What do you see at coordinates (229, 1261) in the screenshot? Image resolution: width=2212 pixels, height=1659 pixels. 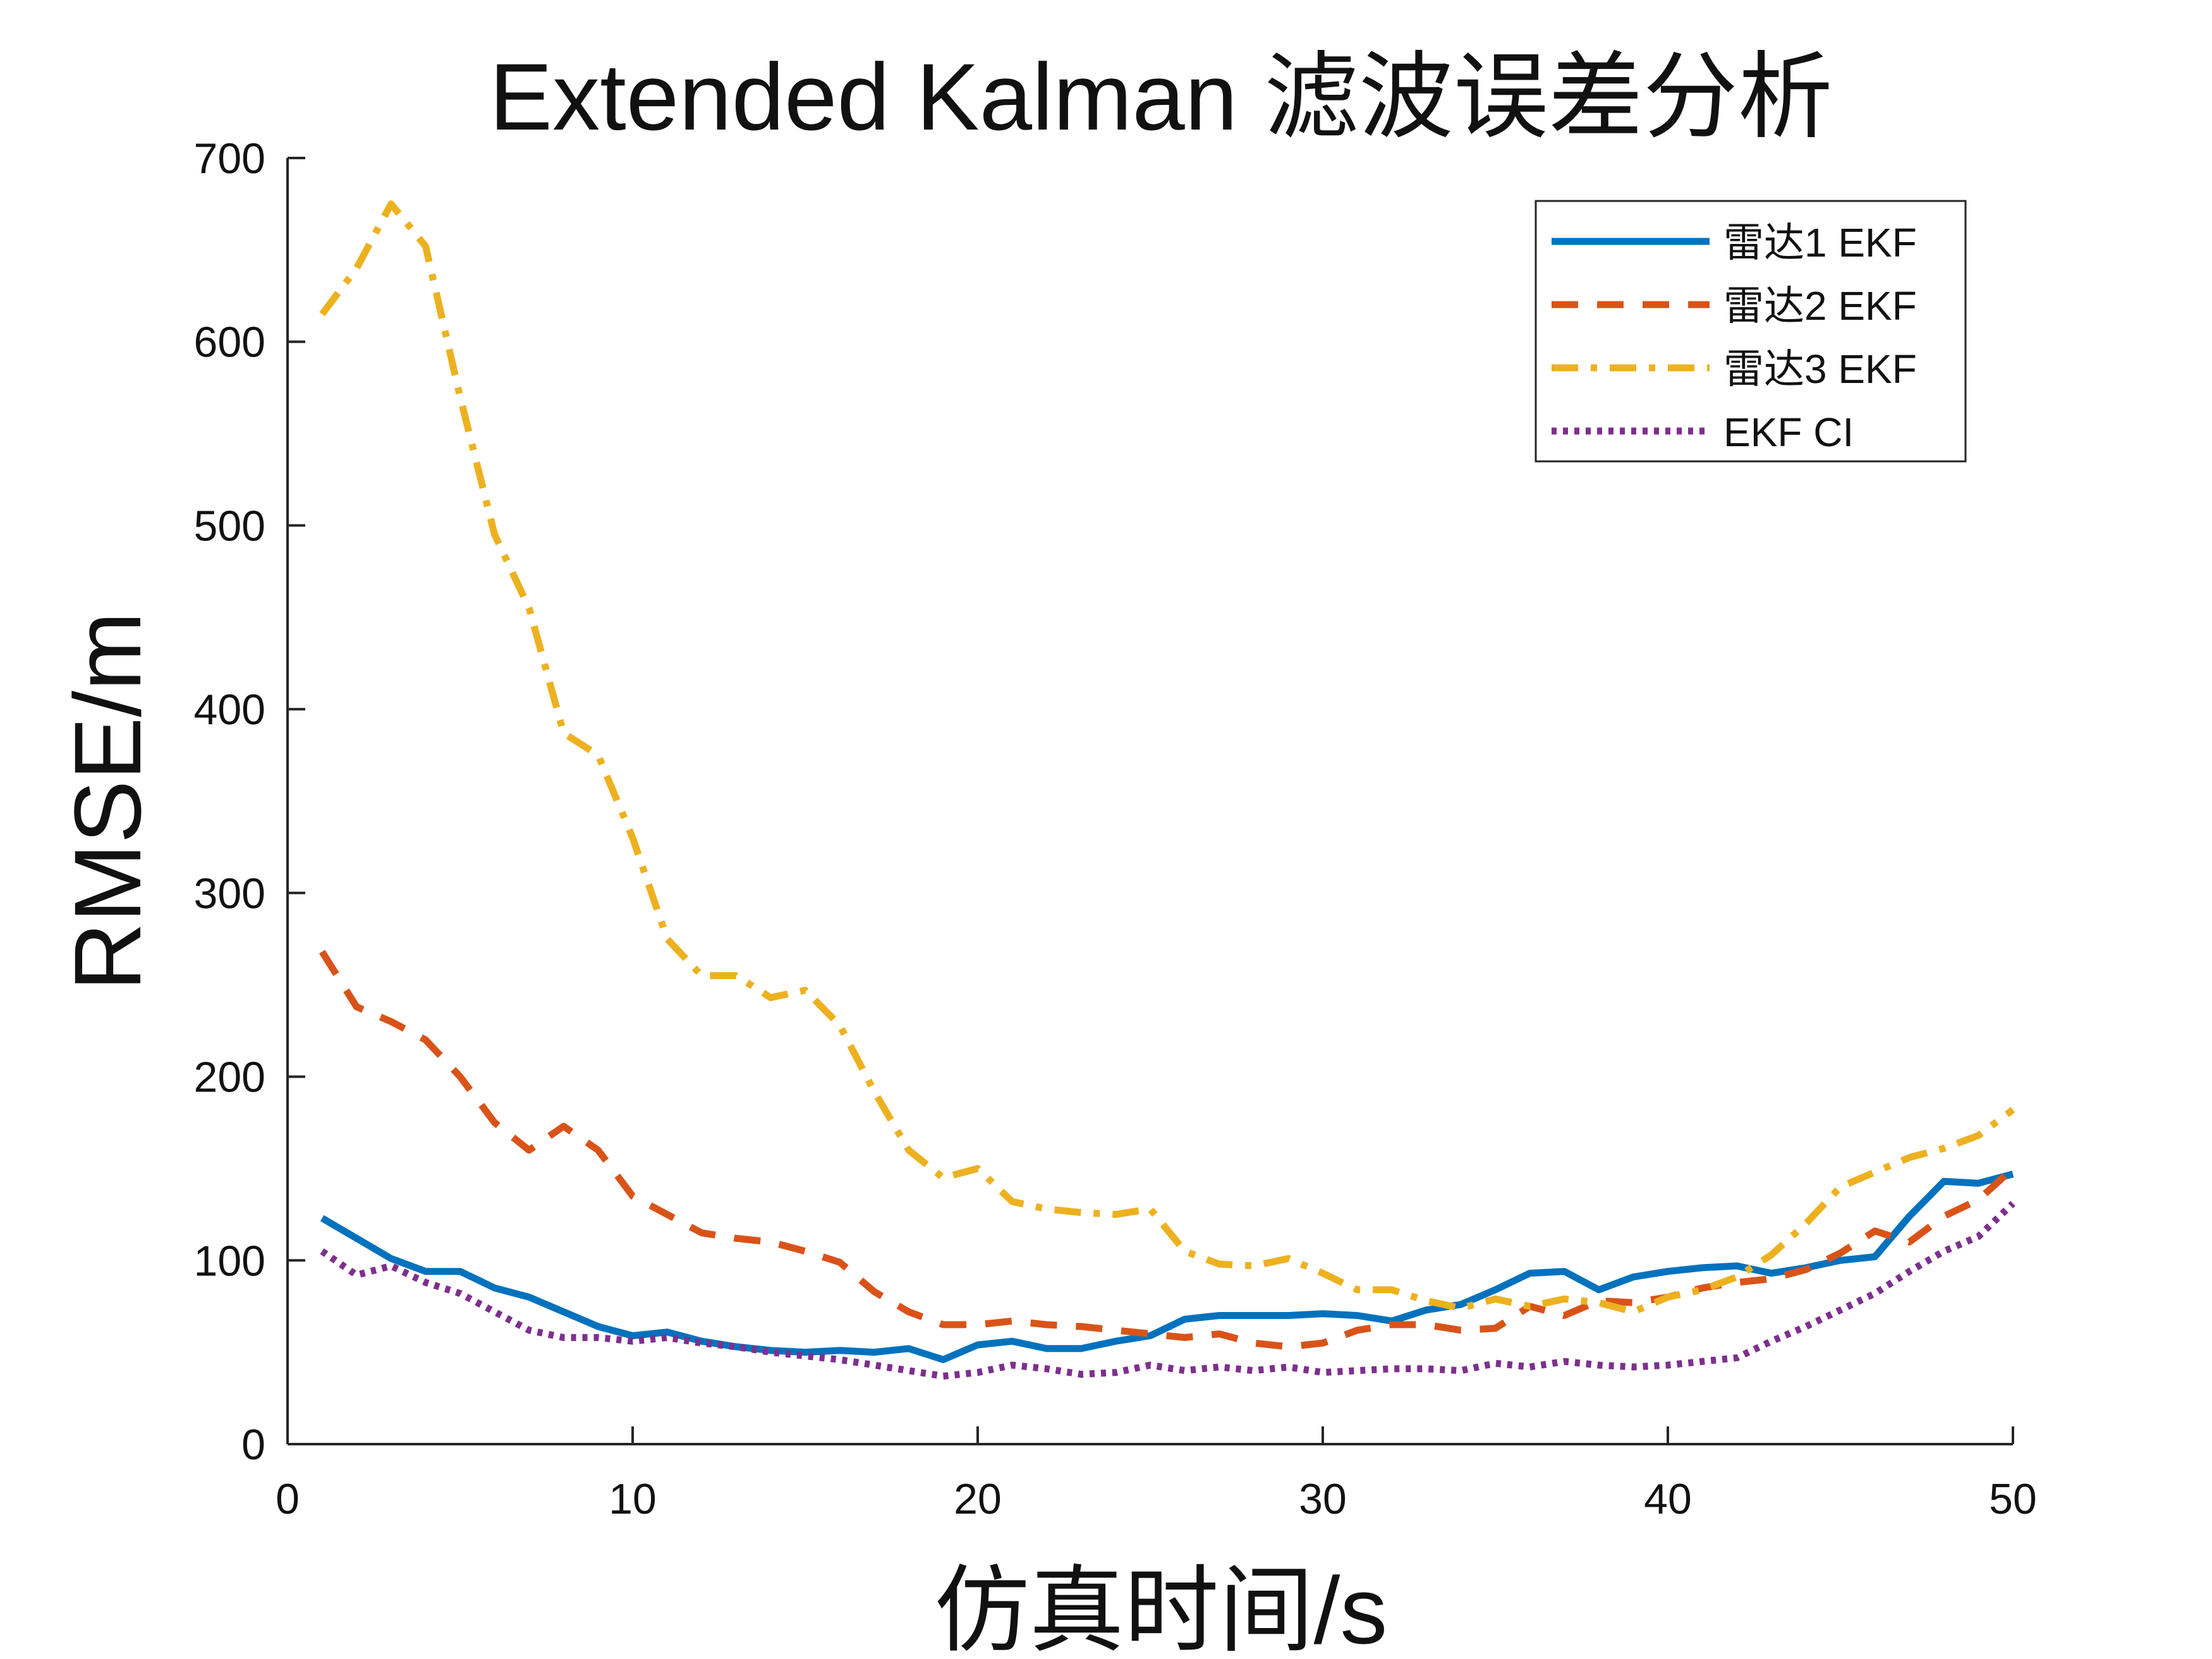 I see `y-tick-label: 100` at bounding box center [229, 1261].